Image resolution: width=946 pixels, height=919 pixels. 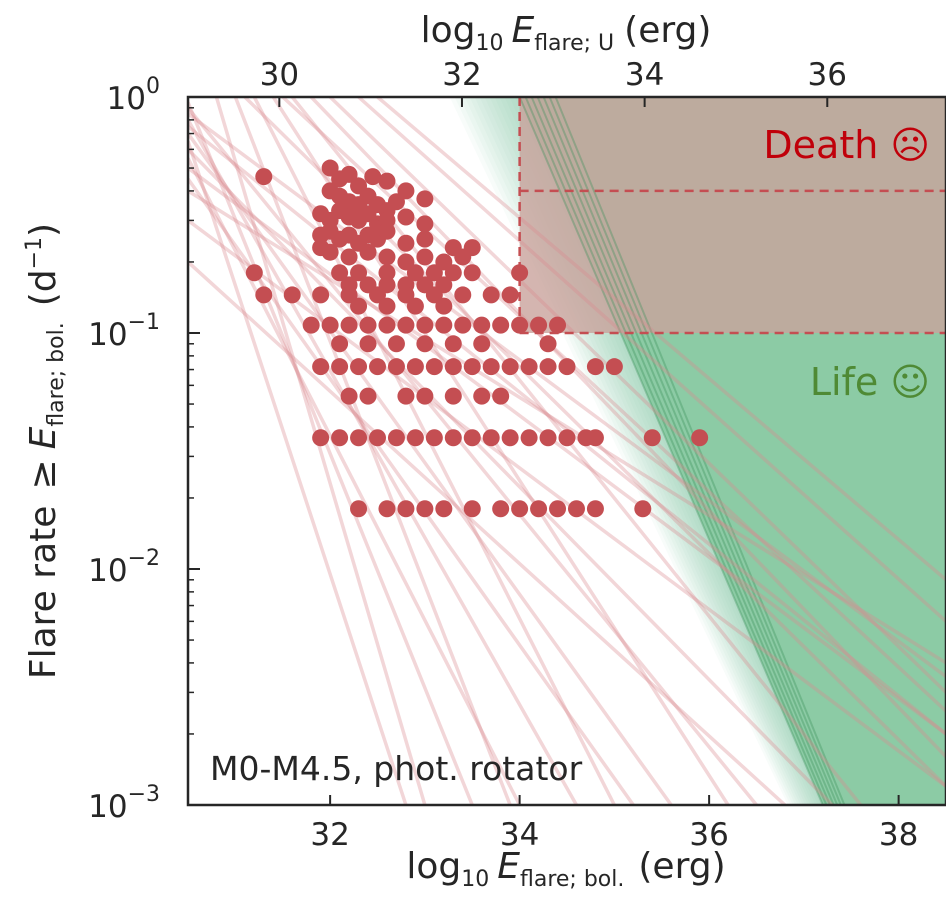 I want to click on top-tick-label: 34, so click(x=644, y=75).